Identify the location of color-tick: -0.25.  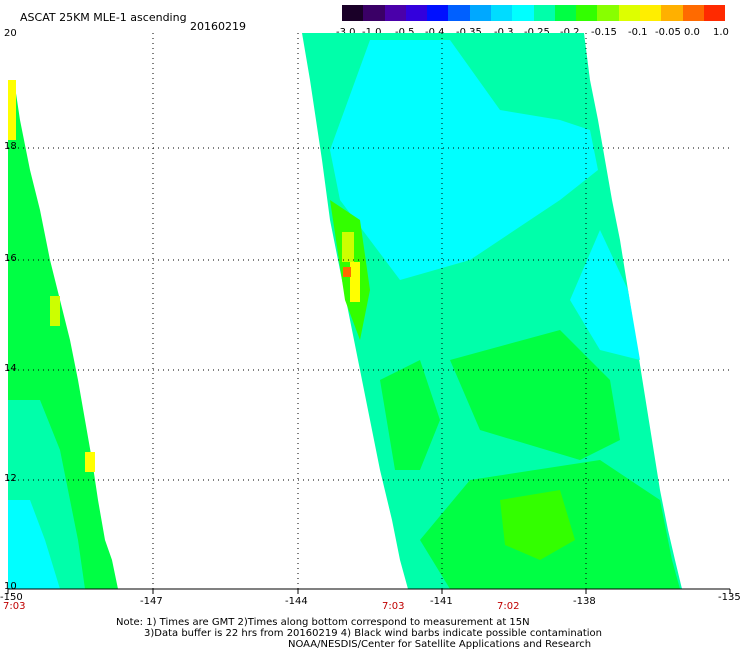
(537, 32).